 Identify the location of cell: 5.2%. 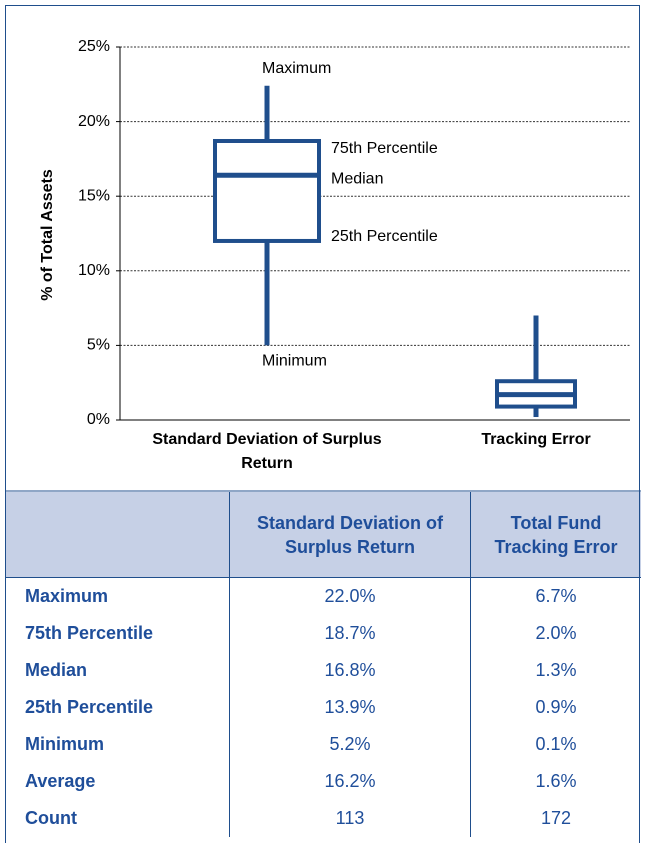
(350, 744).